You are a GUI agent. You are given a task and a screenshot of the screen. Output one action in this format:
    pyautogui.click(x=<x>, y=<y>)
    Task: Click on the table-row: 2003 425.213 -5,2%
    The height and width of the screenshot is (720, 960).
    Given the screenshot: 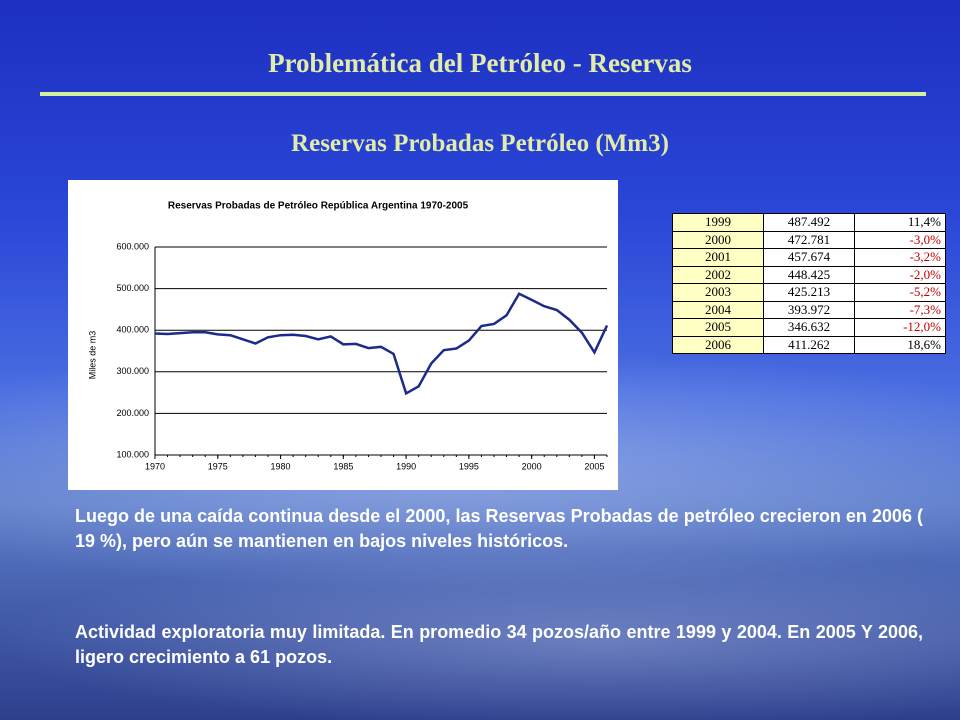 What is the action you would take?
    pyautogui.click(x=809, y=292)
    